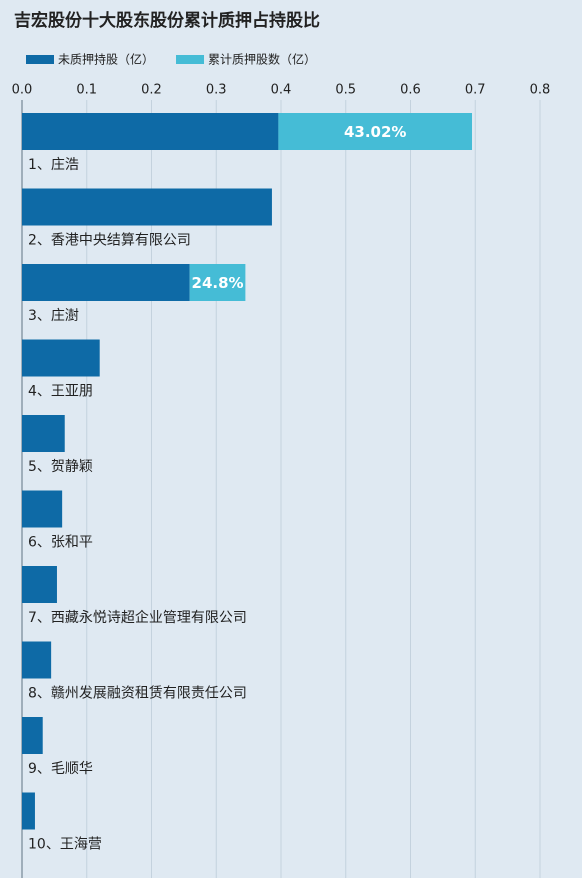 The image size is (582, 878). I want to click on x-tick-label: 0.3, so click(216, 90).